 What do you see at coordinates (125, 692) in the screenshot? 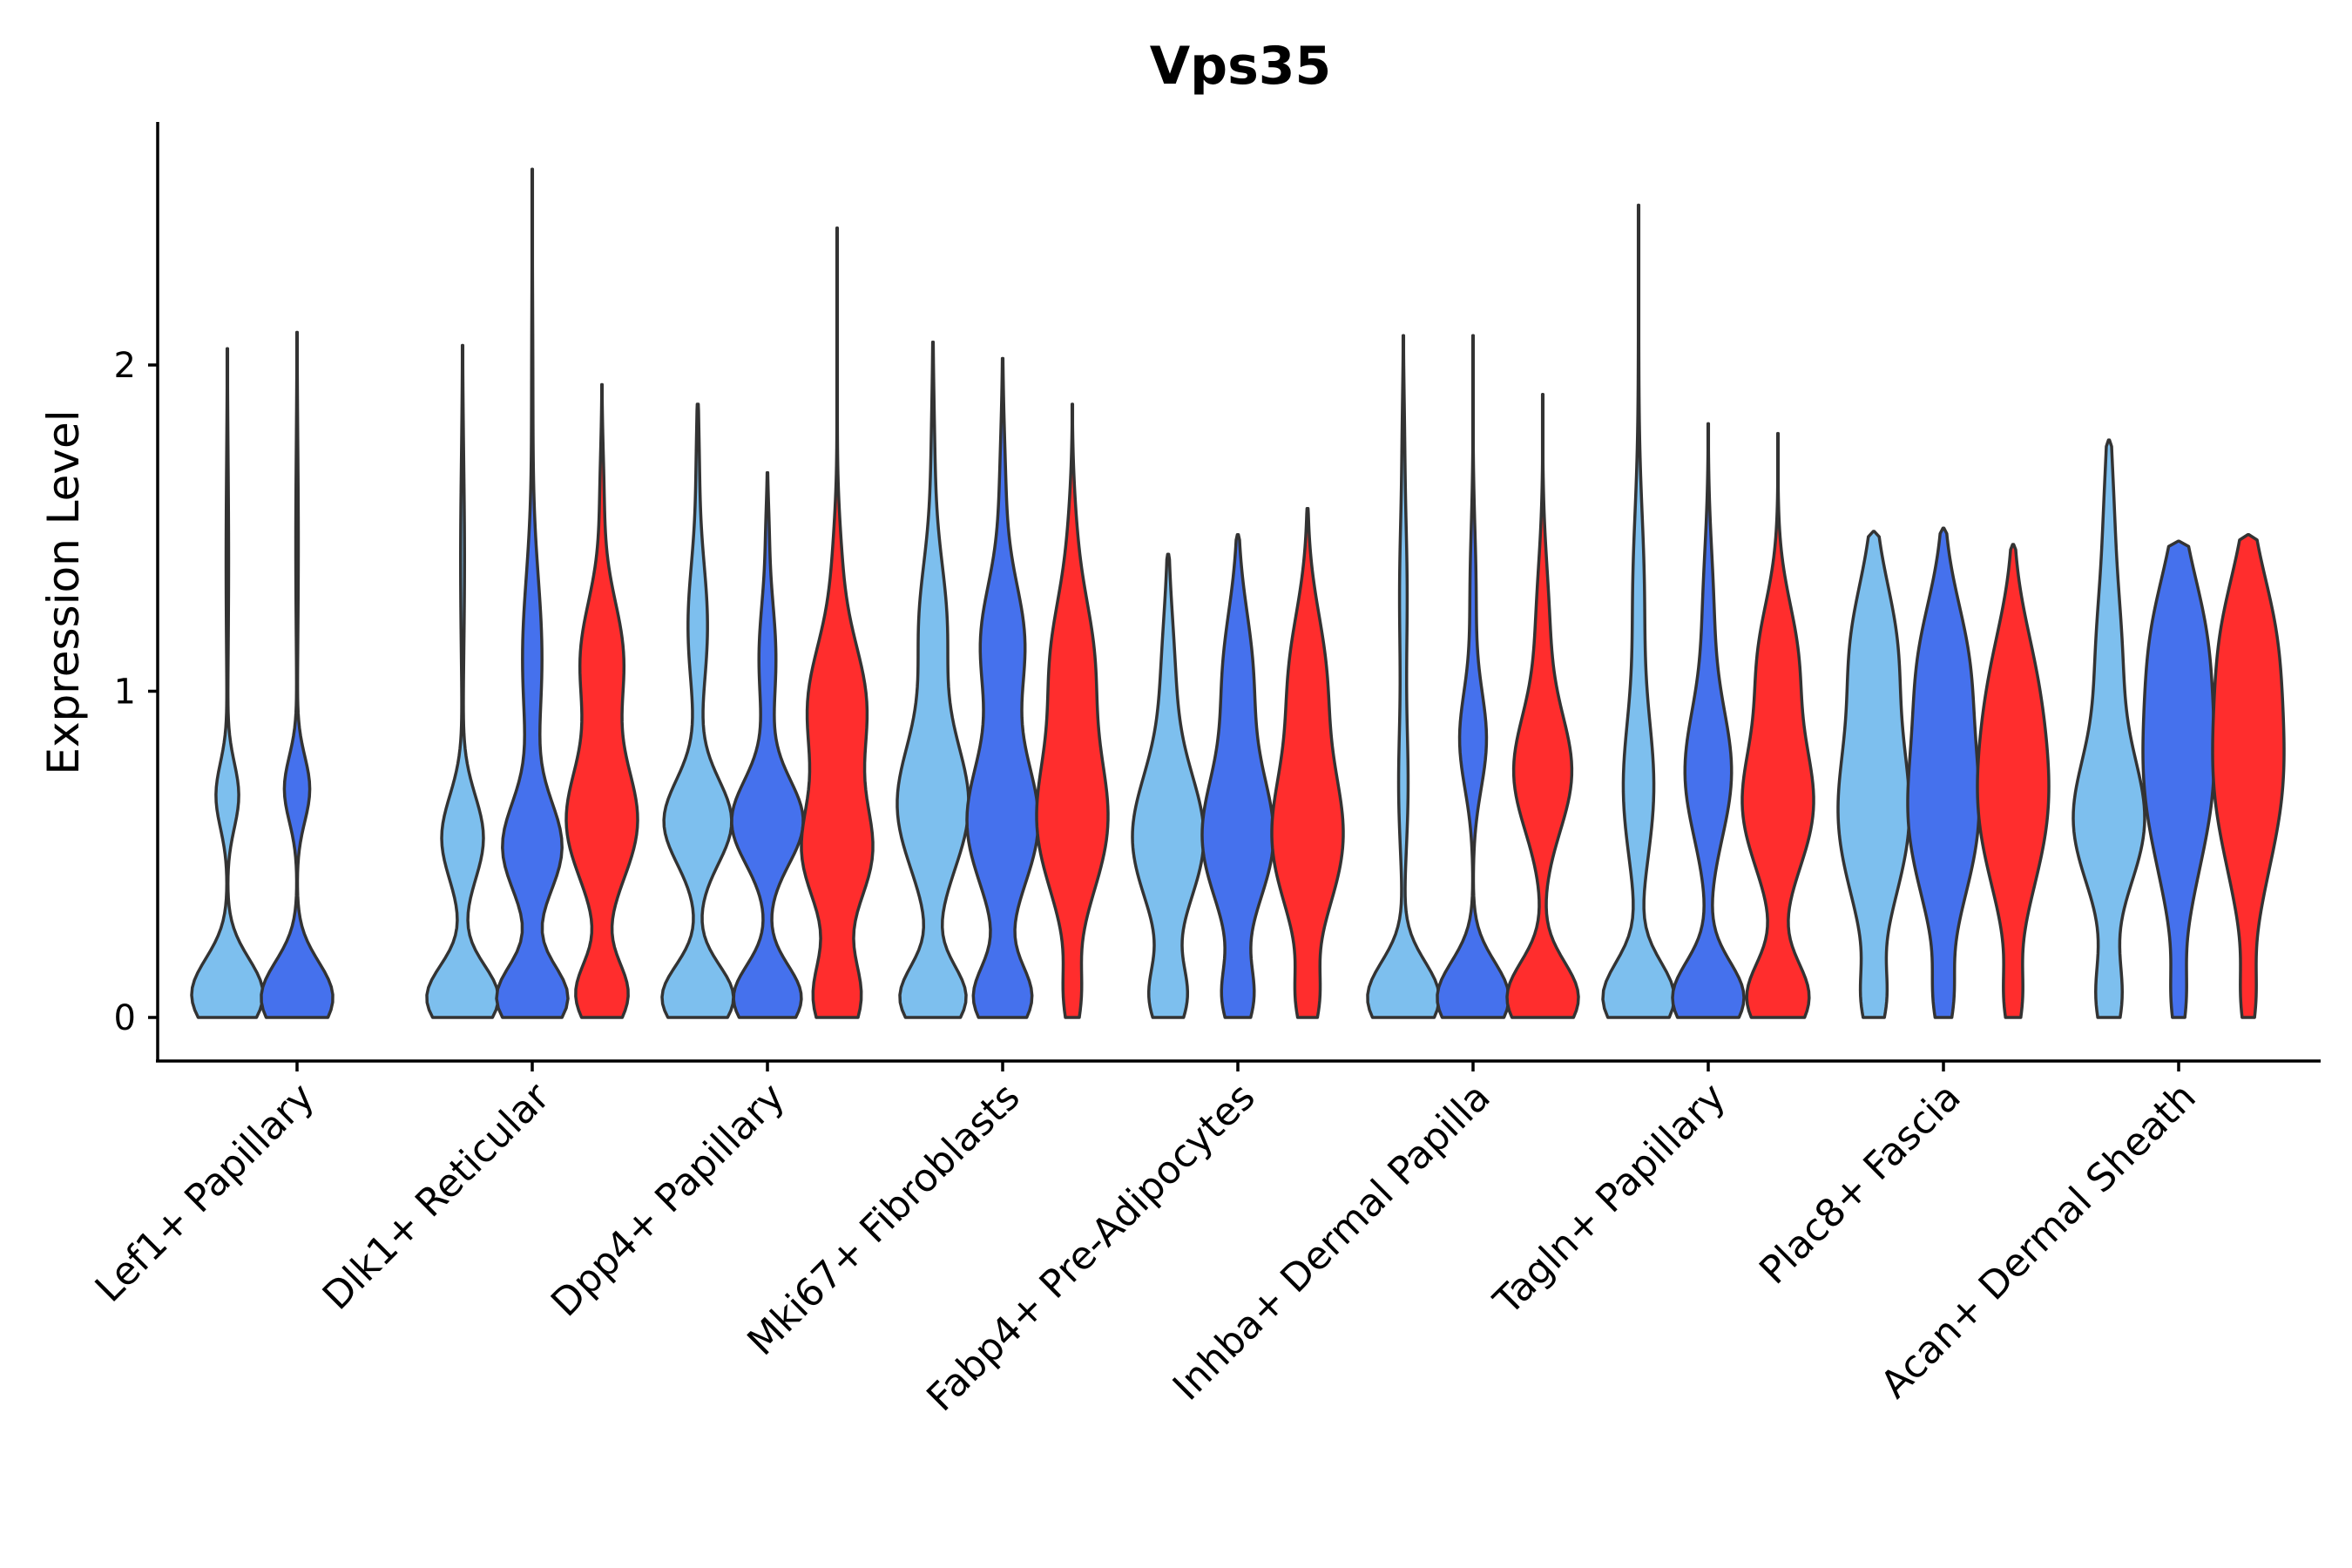
I see `y-tick-label: 1` at bounding box center [125, 692].